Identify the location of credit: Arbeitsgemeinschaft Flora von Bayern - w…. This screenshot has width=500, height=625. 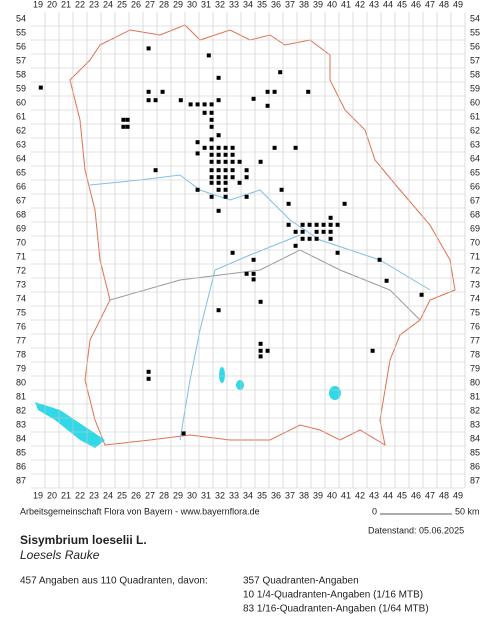
(140, 511).